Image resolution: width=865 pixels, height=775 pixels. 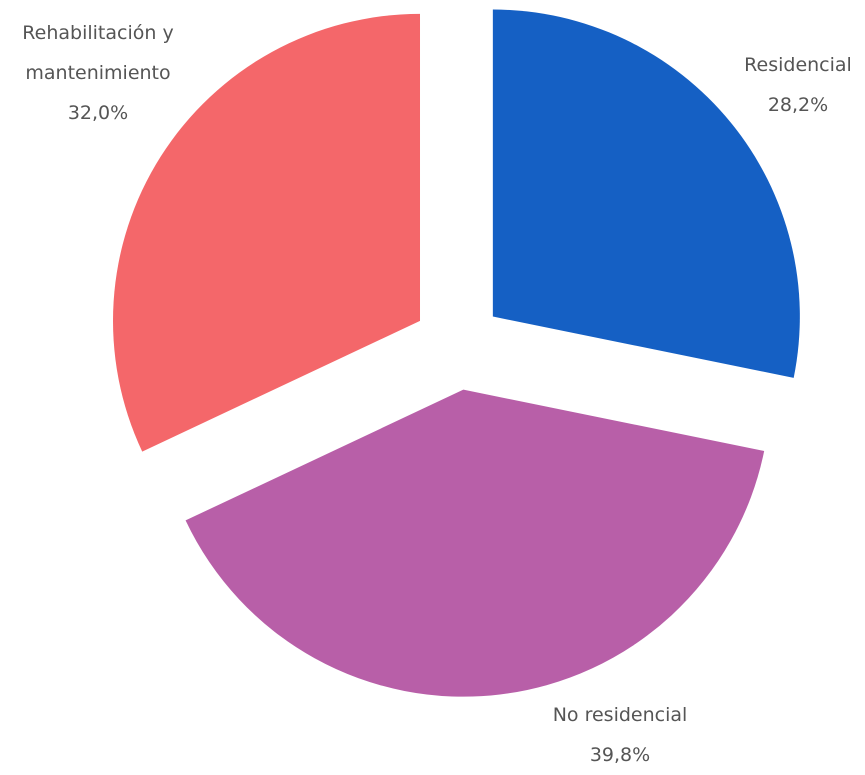 I want to click on value-label: 28,2%, so click(x=798, y=105).